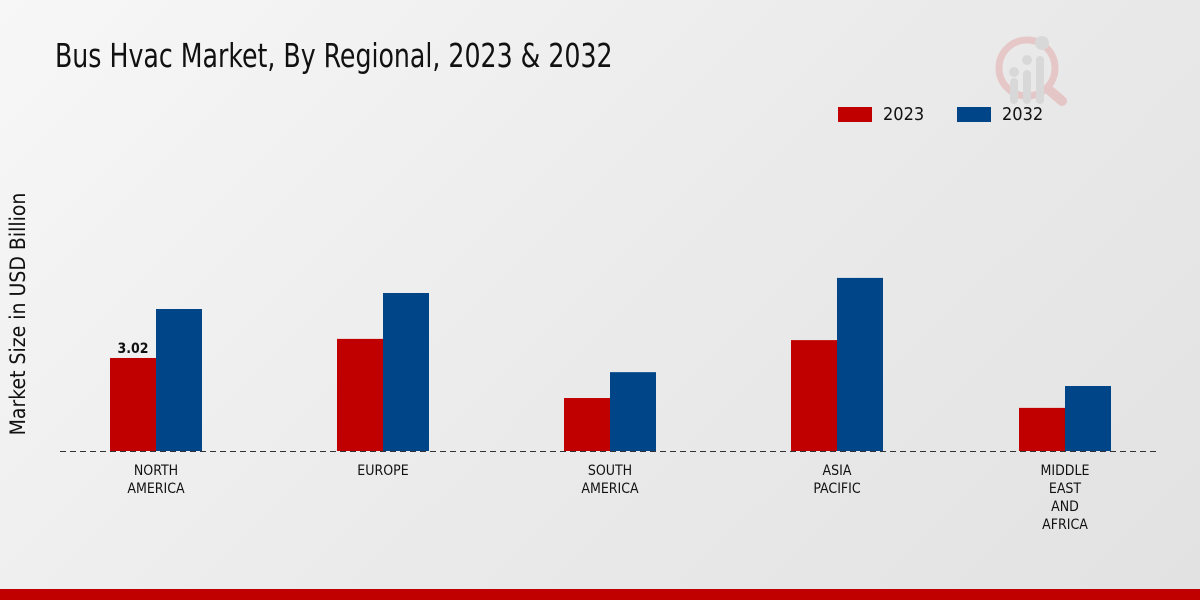 Image resolution: width=1200 pixels, height=600 pixels. Describe the element at coordinates (1065, 471) in the screenshot. I see `x-tick-label: MIDDLE` at that location.